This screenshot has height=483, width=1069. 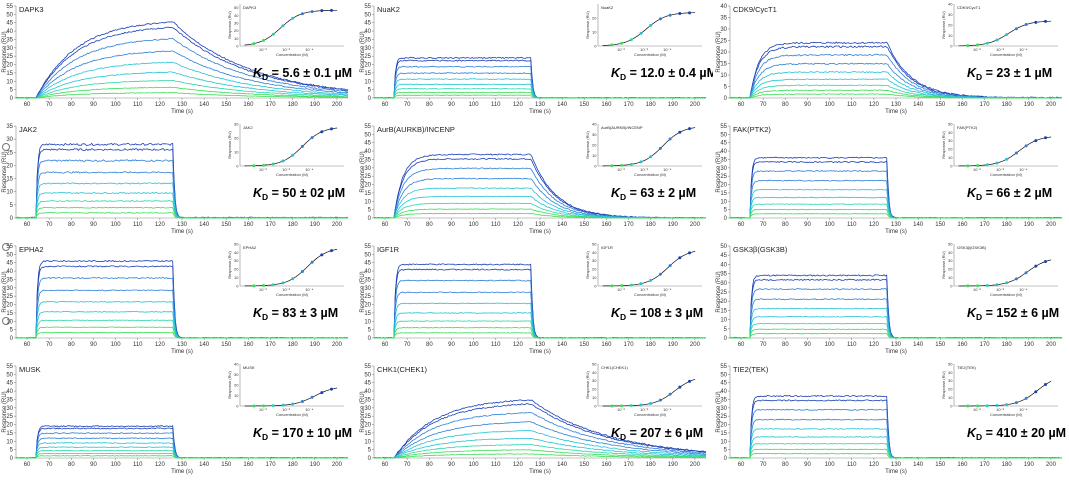 I want to click on y-tick-label: 30, so click(x=367, y=169).